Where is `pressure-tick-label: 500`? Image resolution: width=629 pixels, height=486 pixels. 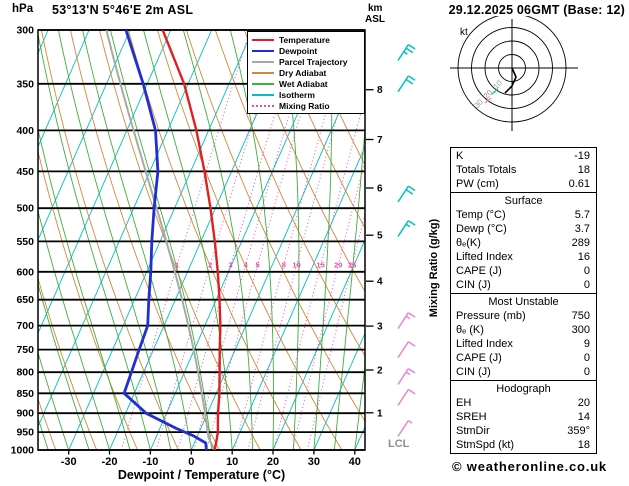
pressure-tick-label: 500 is located at coordinates (25, 209).